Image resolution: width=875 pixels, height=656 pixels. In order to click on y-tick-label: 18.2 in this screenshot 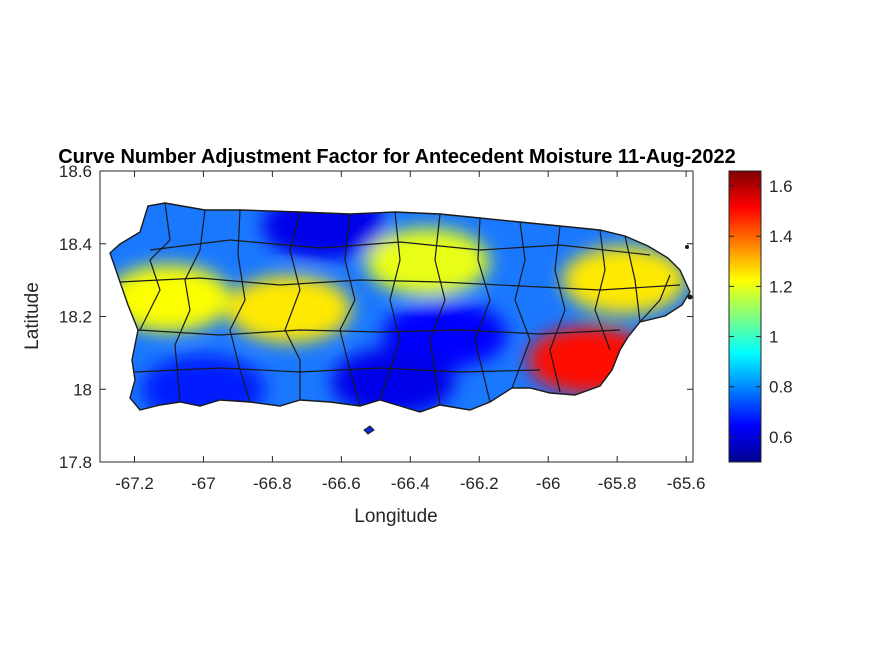, I will do `click(75, 317)`.